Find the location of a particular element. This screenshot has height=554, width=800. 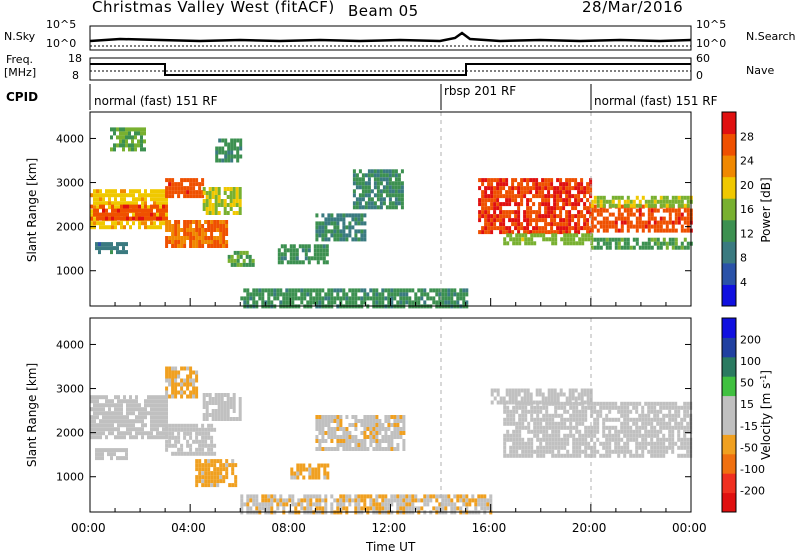

colorbar-tick-label: 8 is located at coordinates (743, 258).